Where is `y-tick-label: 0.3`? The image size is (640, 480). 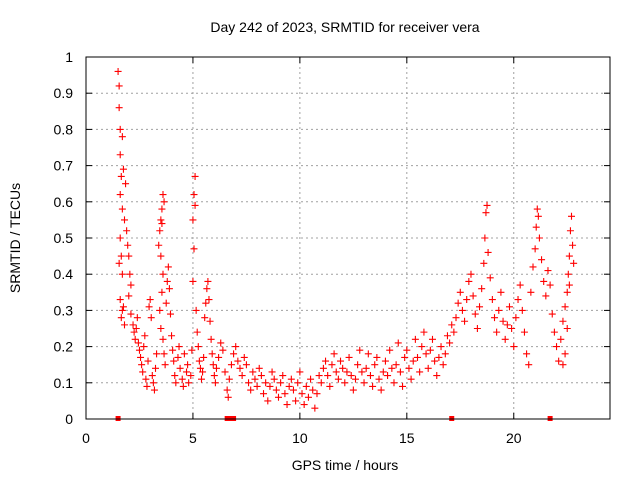 y-tick-label: 0.3 is located at coordinates (64, 310).